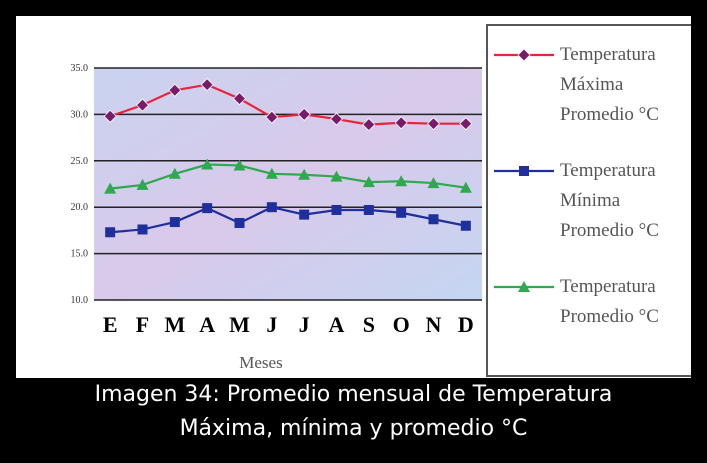 This screenshot has height=463, width=707. Describe the element at coordinates (80, 68) in the screenshot. I see `y-tick-label: 35.0` at that location.